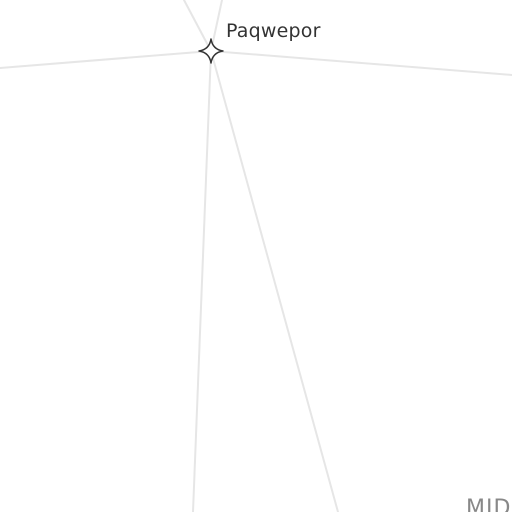 The width and height of the screenshot is (512, 512). What do you see at coordinates (489, 504) in the screenshot?
I see `region-label: MID` at bounding box center [489, 504].